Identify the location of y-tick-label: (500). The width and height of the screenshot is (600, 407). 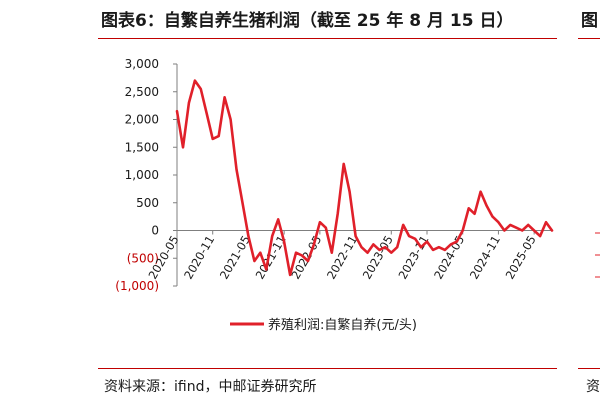
(143, 258).